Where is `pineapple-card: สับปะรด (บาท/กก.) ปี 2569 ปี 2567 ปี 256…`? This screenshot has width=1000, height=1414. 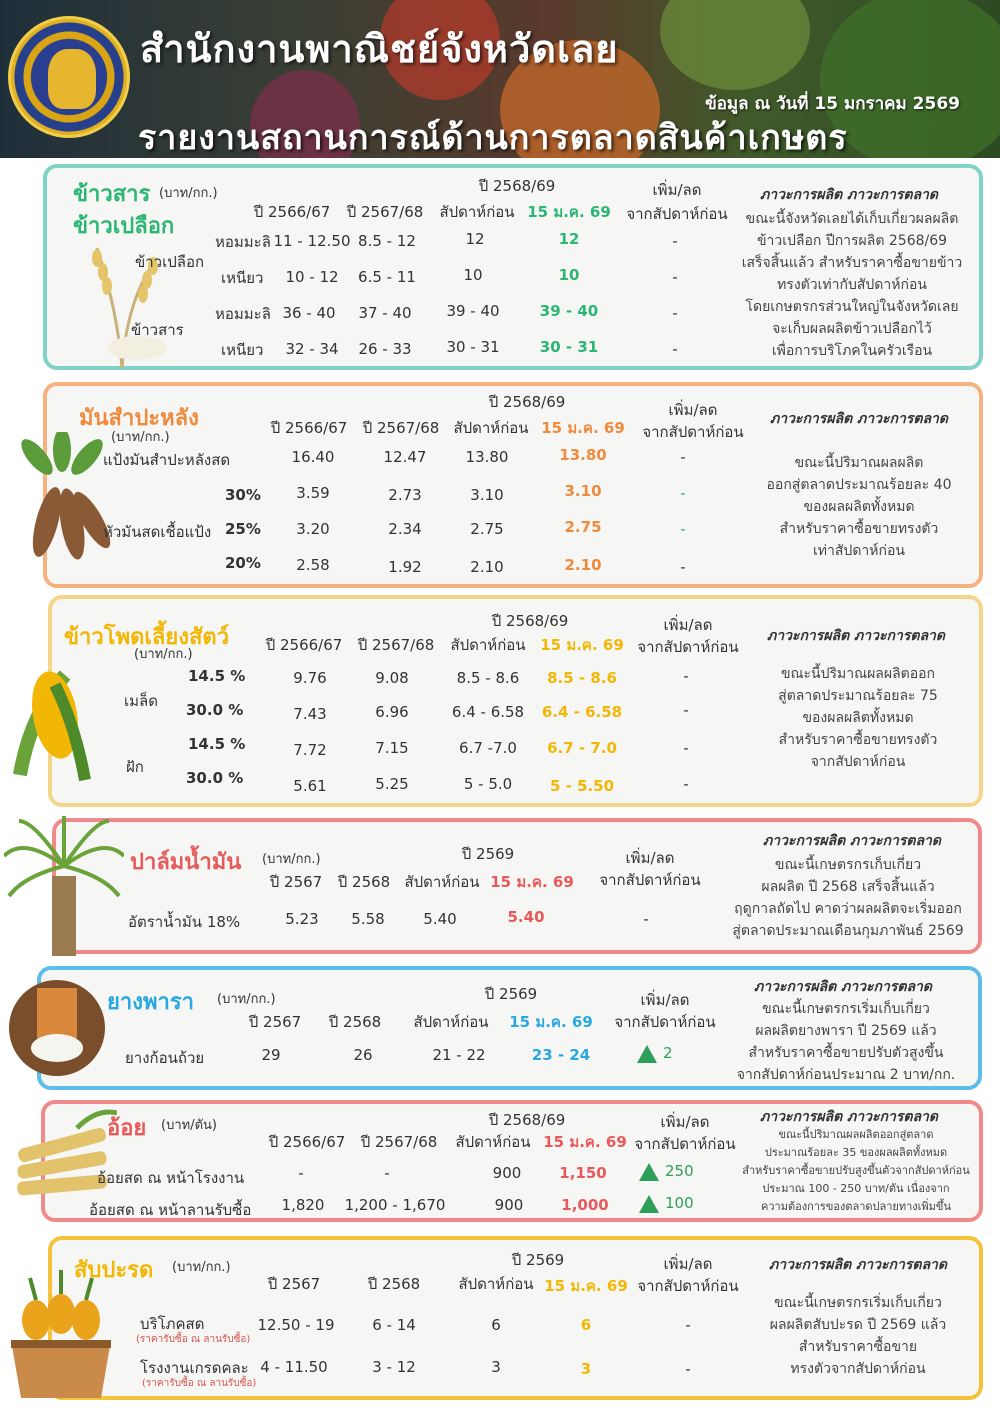 pineapple-card: สับปะรด (บาท/กก.) ปี 2569 ปี 2567 ปี 256… is located at coordinates (497, 1318).